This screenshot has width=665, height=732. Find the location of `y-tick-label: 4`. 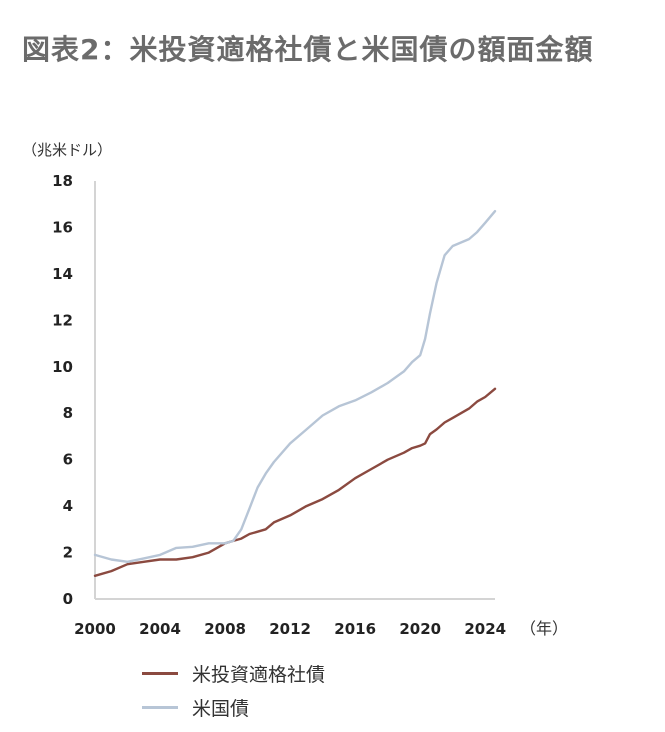

y-tick-label: 4 is located at coordinates (68, 506).